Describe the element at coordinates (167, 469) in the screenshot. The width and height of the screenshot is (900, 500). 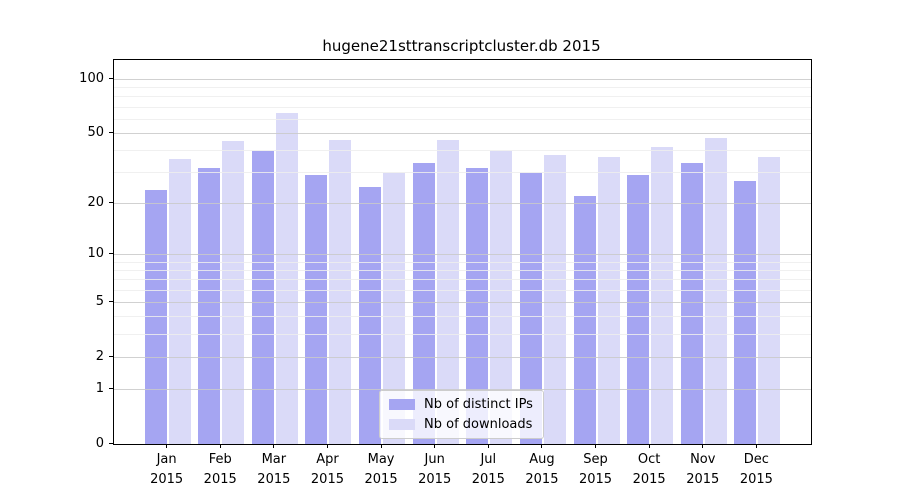
I see `x-tick-label-jan: Jan 2015` at that location.